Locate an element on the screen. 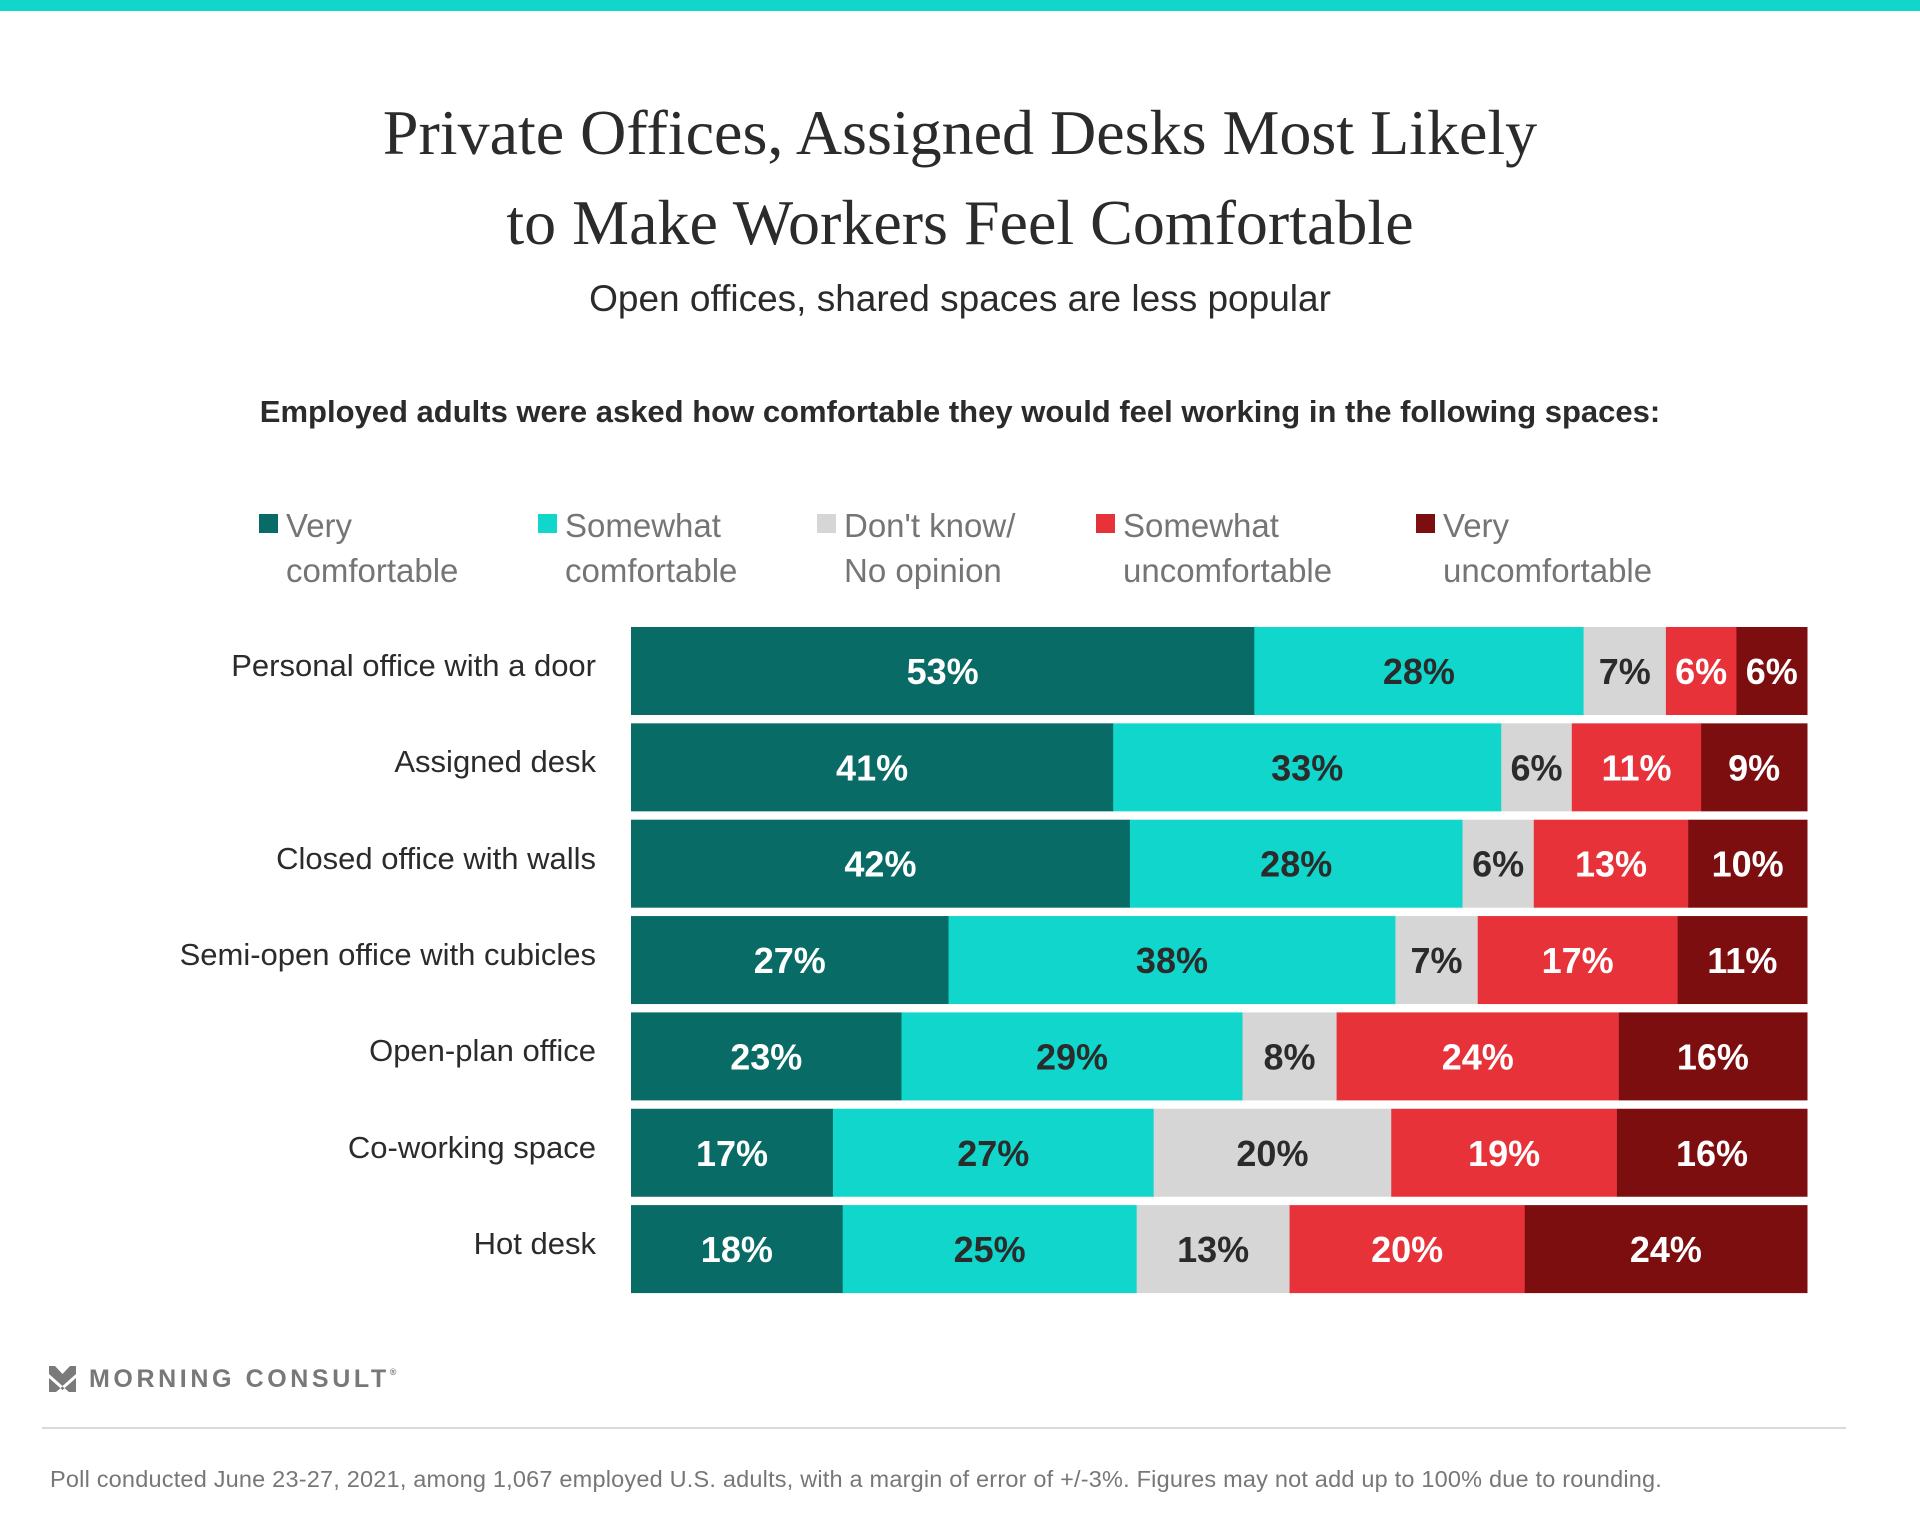  morning-consult-logo: MORNING CONSULT® is located at coordinates (222, 1379).